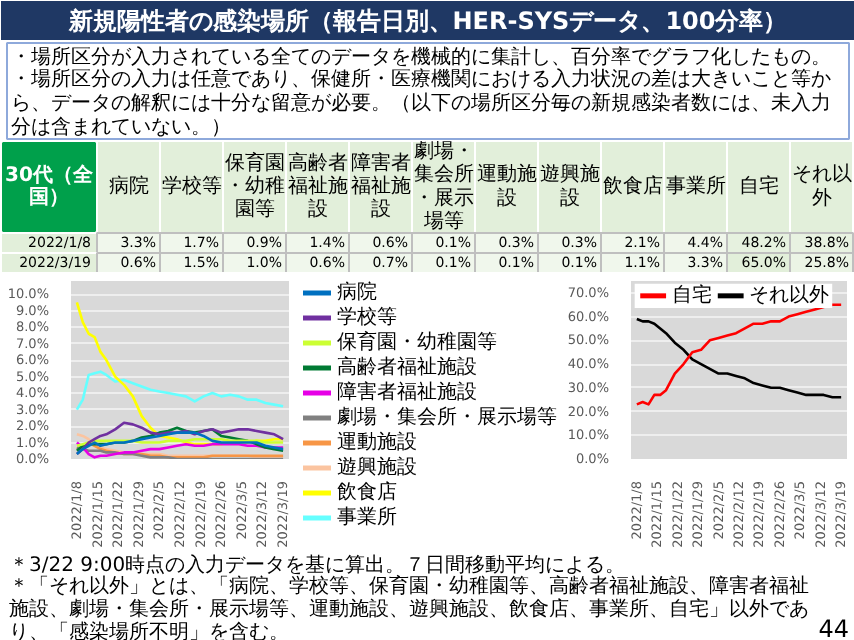 The image size is (854, 640). Describe the element at coordinates (421, 103) in the screenshot. I see `text: ・場所区分の入力は任意であり、保健所・医療機関における入力状況の差は大きいこと等から、データの解釈には十分な留意が必要。（以下の場所区分毎の新規感染者数には、未入力分は含まれていない。）` at that location.